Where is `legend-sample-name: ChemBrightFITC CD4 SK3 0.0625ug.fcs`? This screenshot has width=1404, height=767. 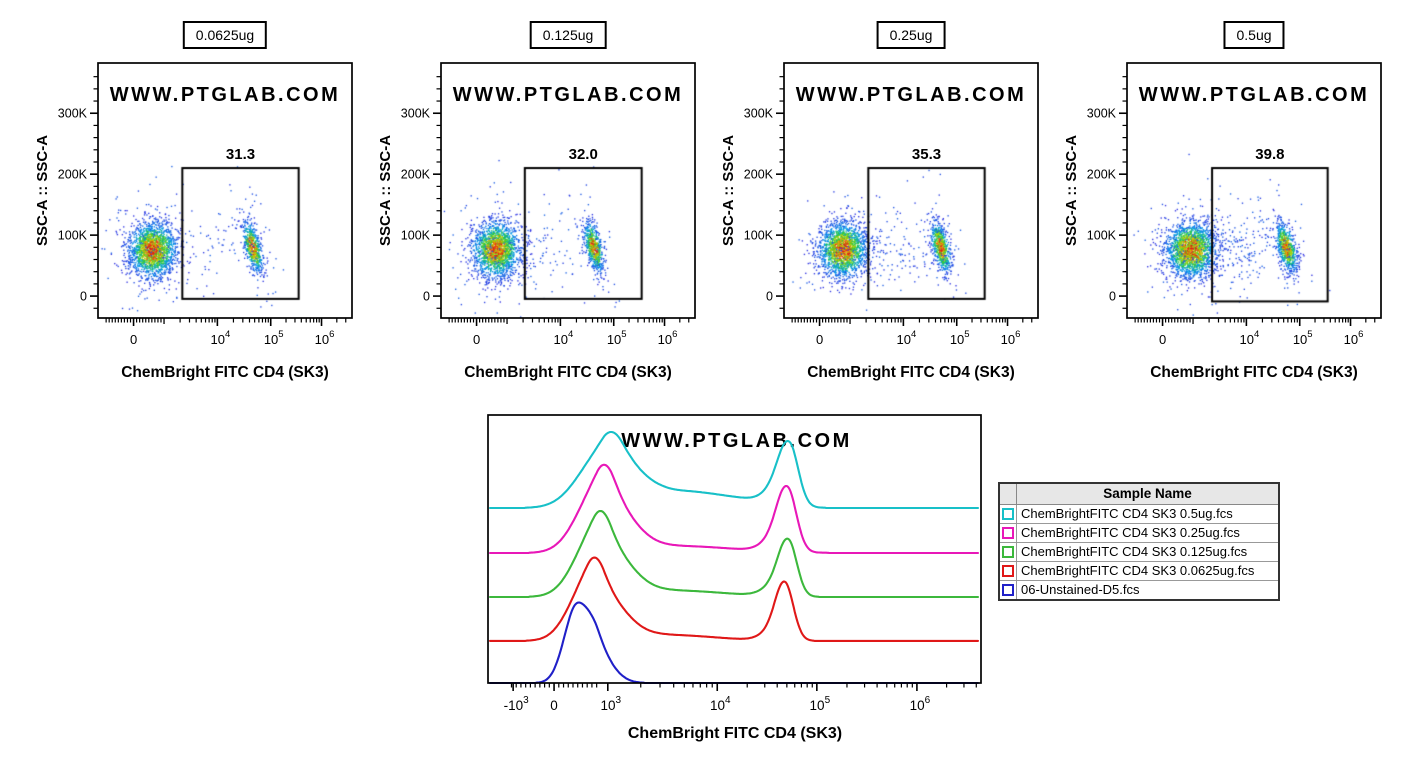
legend-sample-name: ChemBrightFITC CD4 SK3 0.0625ug.fcs is located at coordinates (1138, 570).